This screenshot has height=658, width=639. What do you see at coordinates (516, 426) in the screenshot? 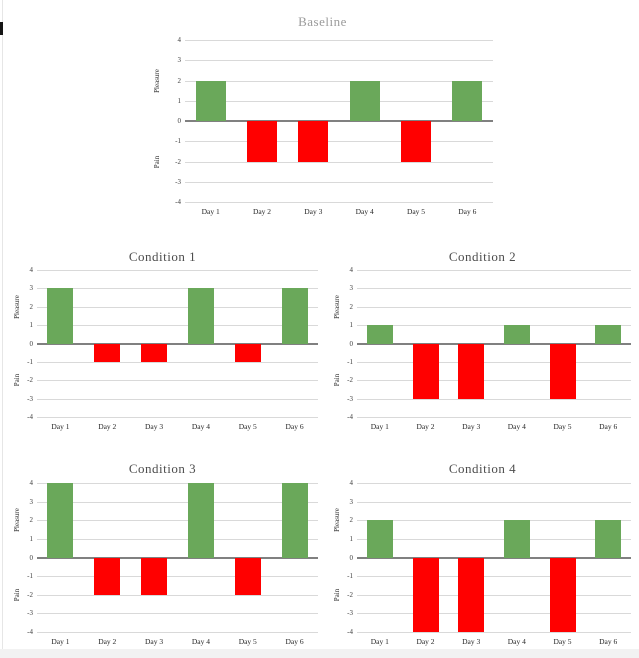
I see `x-tick-label: Day 4` at bounding box center [516, 426].